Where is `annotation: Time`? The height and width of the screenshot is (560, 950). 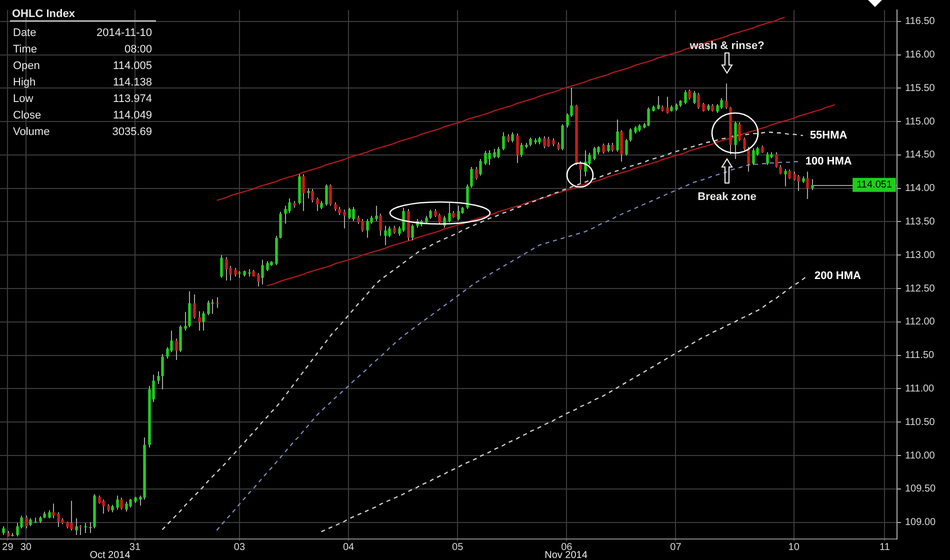 annotation: Time is located at coordinates (25, 50).